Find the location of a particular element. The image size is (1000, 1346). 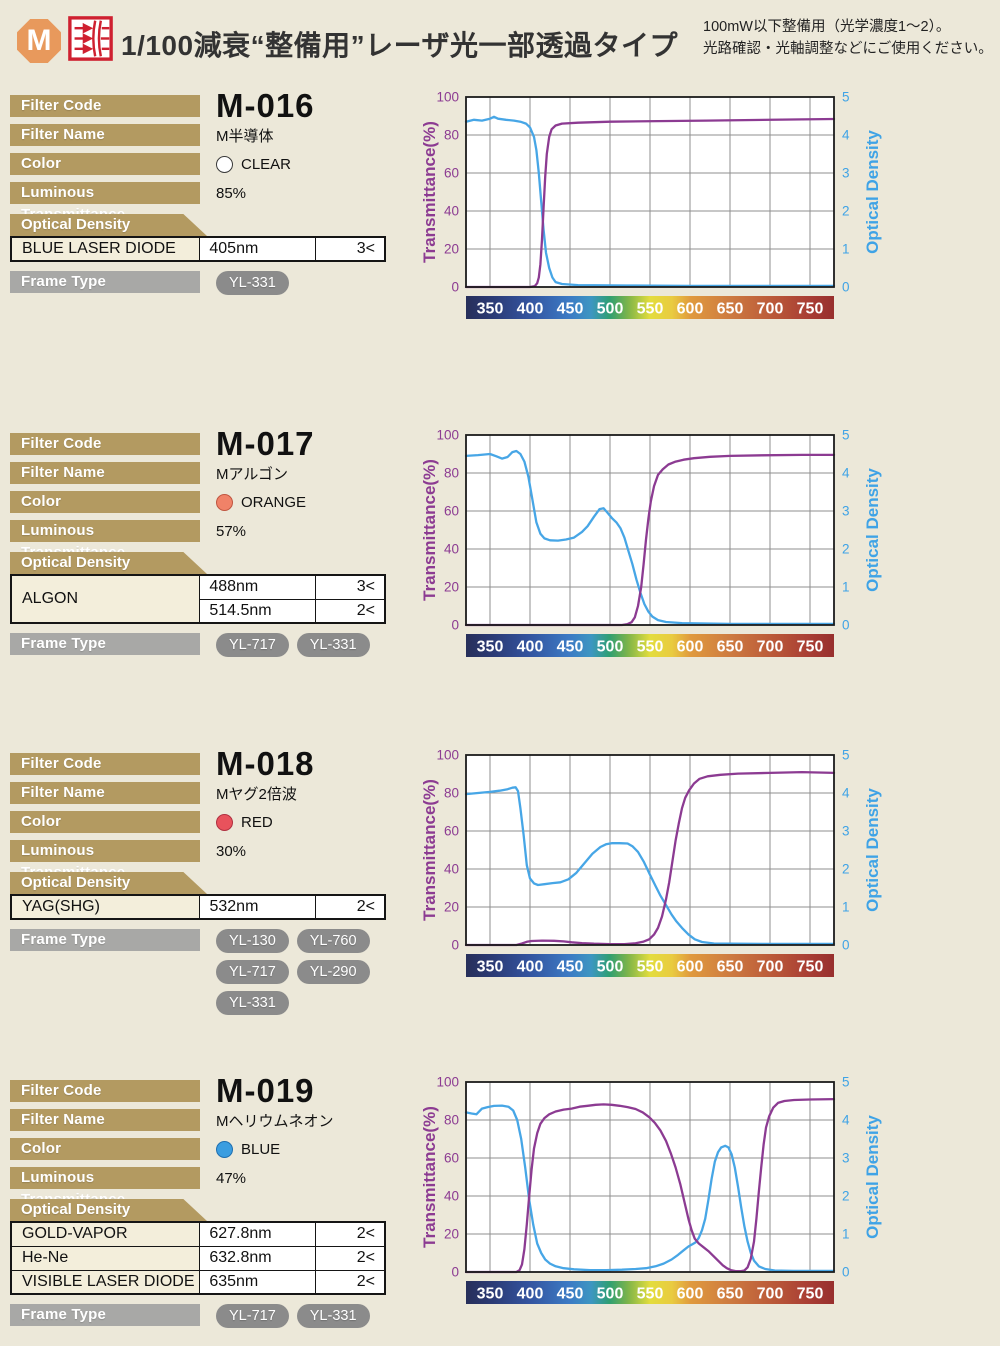

color-name: RED is located at coordinates (257, 822).